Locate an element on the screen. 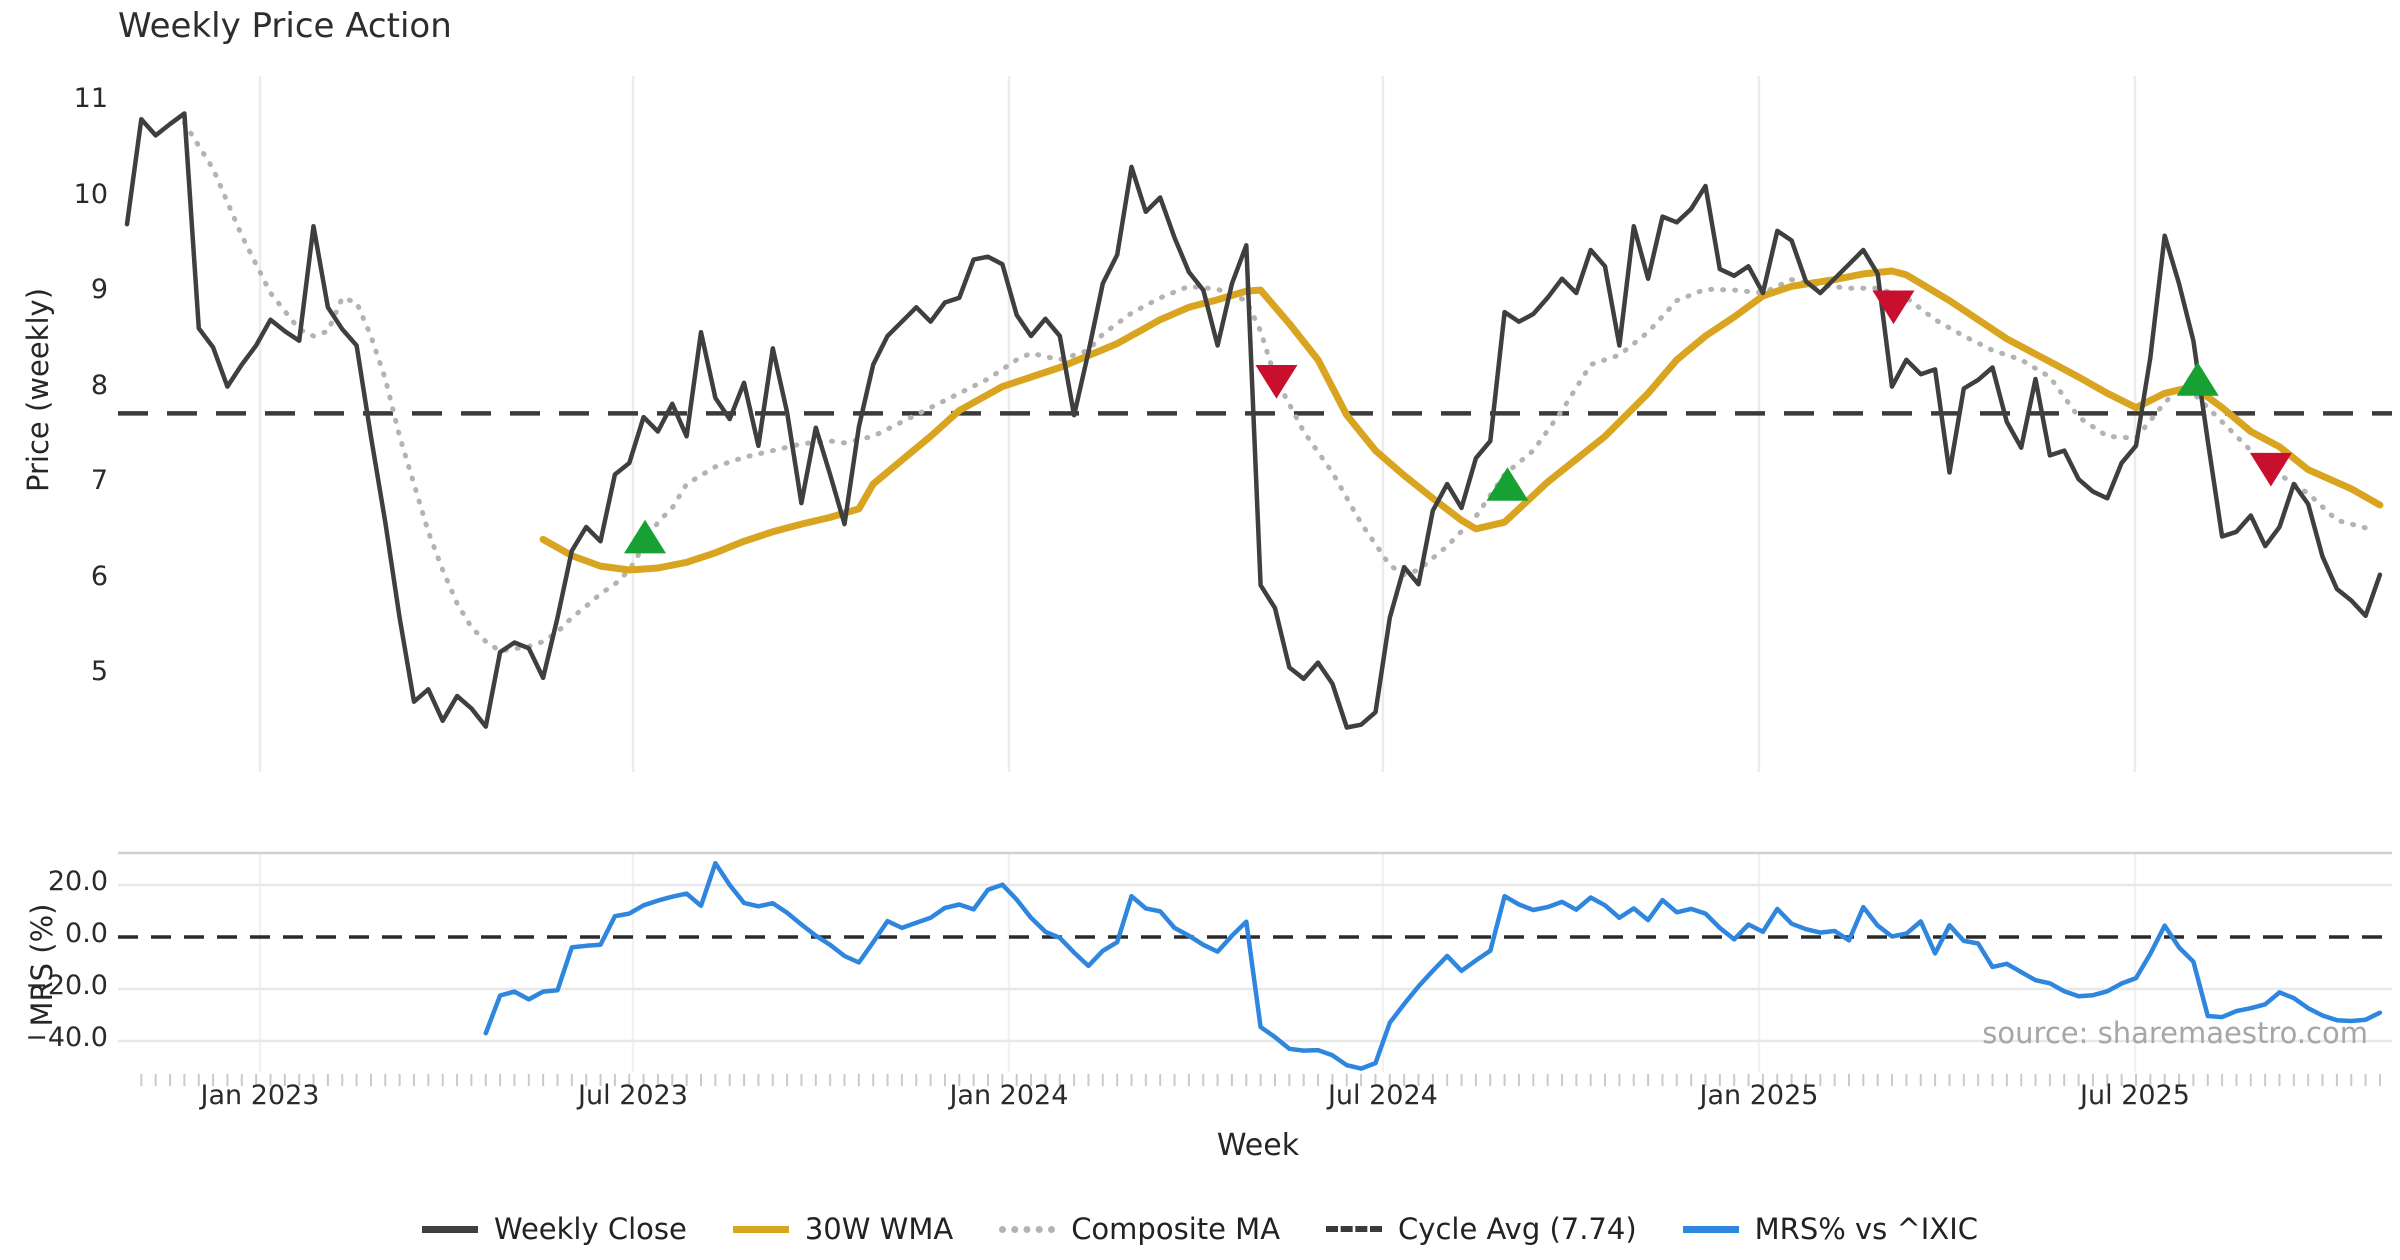 This screenshot has height=1260, width=2400. price-ytick-9: 9 is located at coordinates (99, 289).